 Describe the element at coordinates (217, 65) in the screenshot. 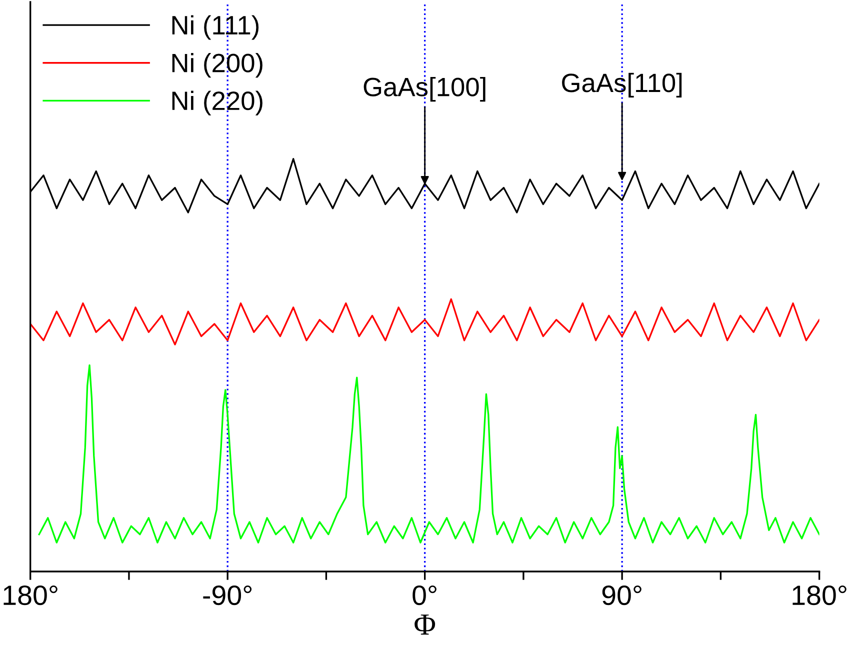

I see `legend-label: Ni (200)` at that location.